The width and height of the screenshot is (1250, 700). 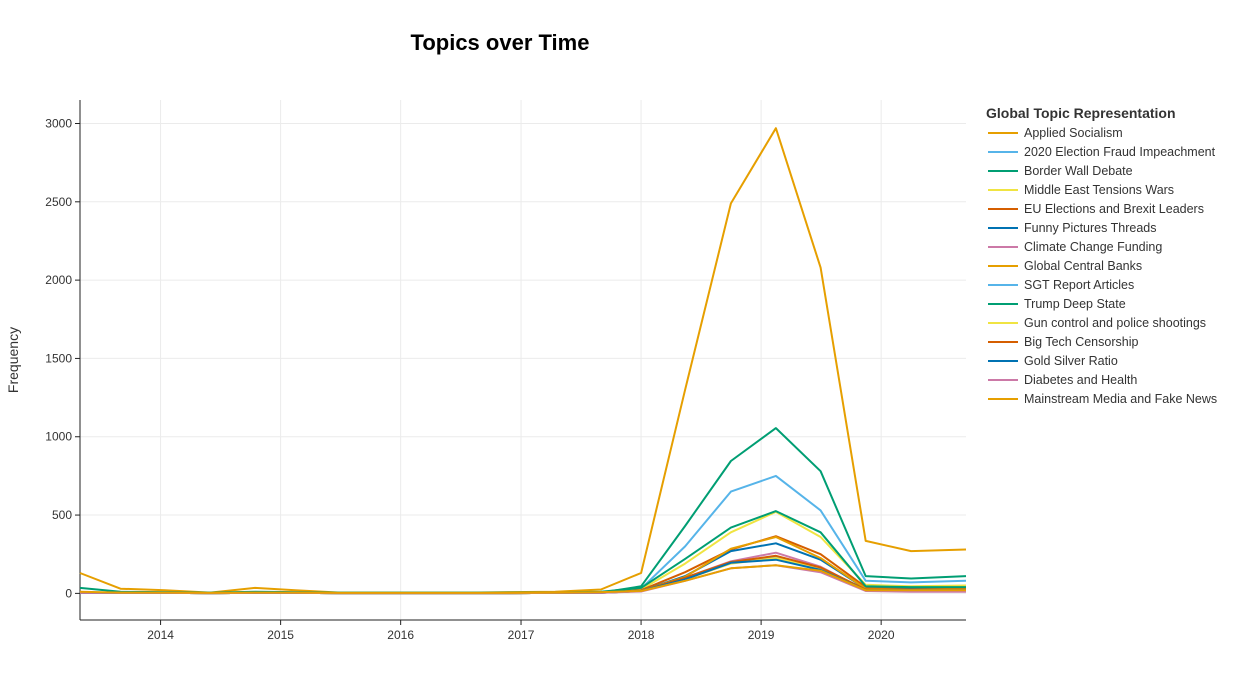 I want to click on chart-title: Topics over Time, so click(x=500, y=42).